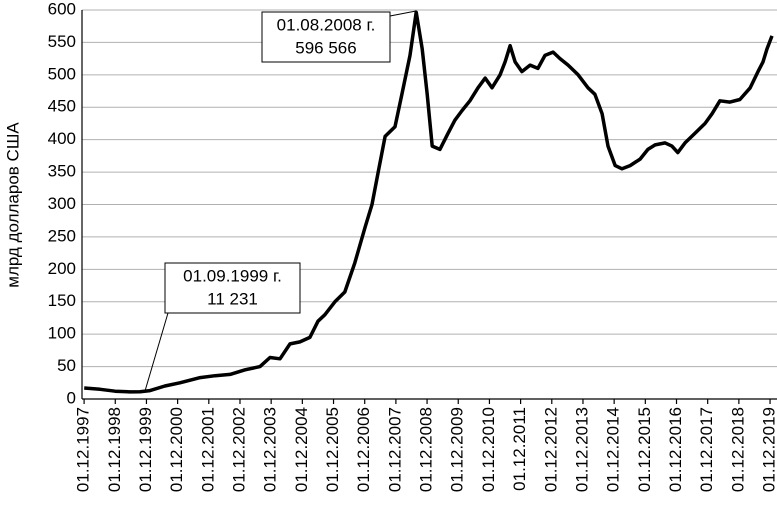 Image resolution: width=777 pixels, height=521 pixels. I want to click on y-tick-label: 550, so click(62, 41).